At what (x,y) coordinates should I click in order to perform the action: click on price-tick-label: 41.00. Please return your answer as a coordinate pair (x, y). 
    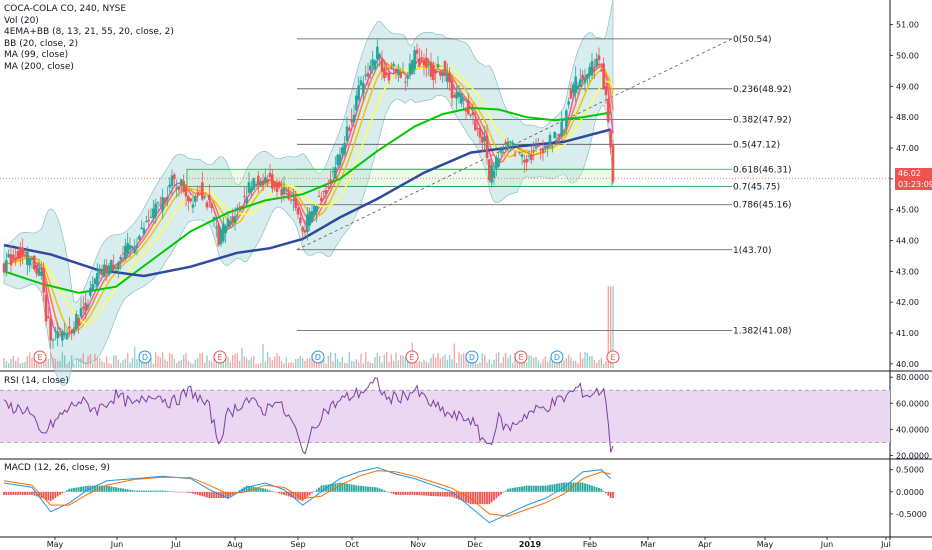
    Looking at the image, I should click on (907, 333).